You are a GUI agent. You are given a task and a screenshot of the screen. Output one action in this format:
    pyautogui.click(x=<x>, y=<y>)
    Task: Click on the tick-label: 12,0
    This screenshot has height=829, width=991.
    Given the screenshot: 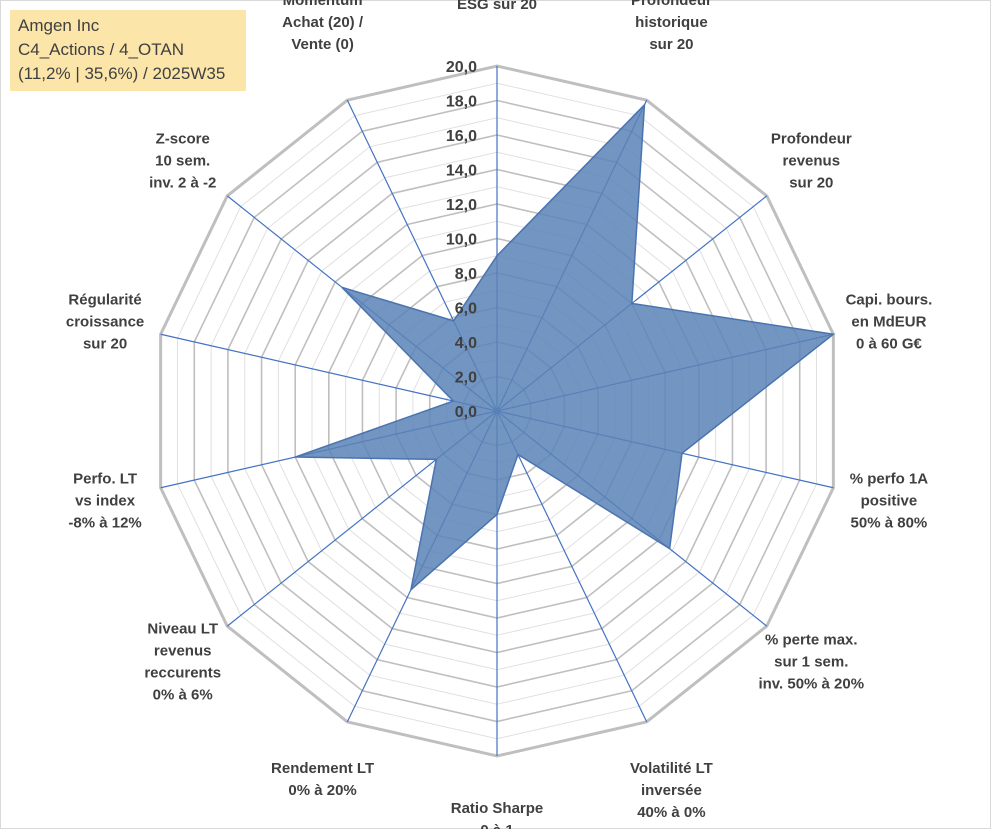 What is the action you would take?
    pyautogui.click(x=461, y=205)
    